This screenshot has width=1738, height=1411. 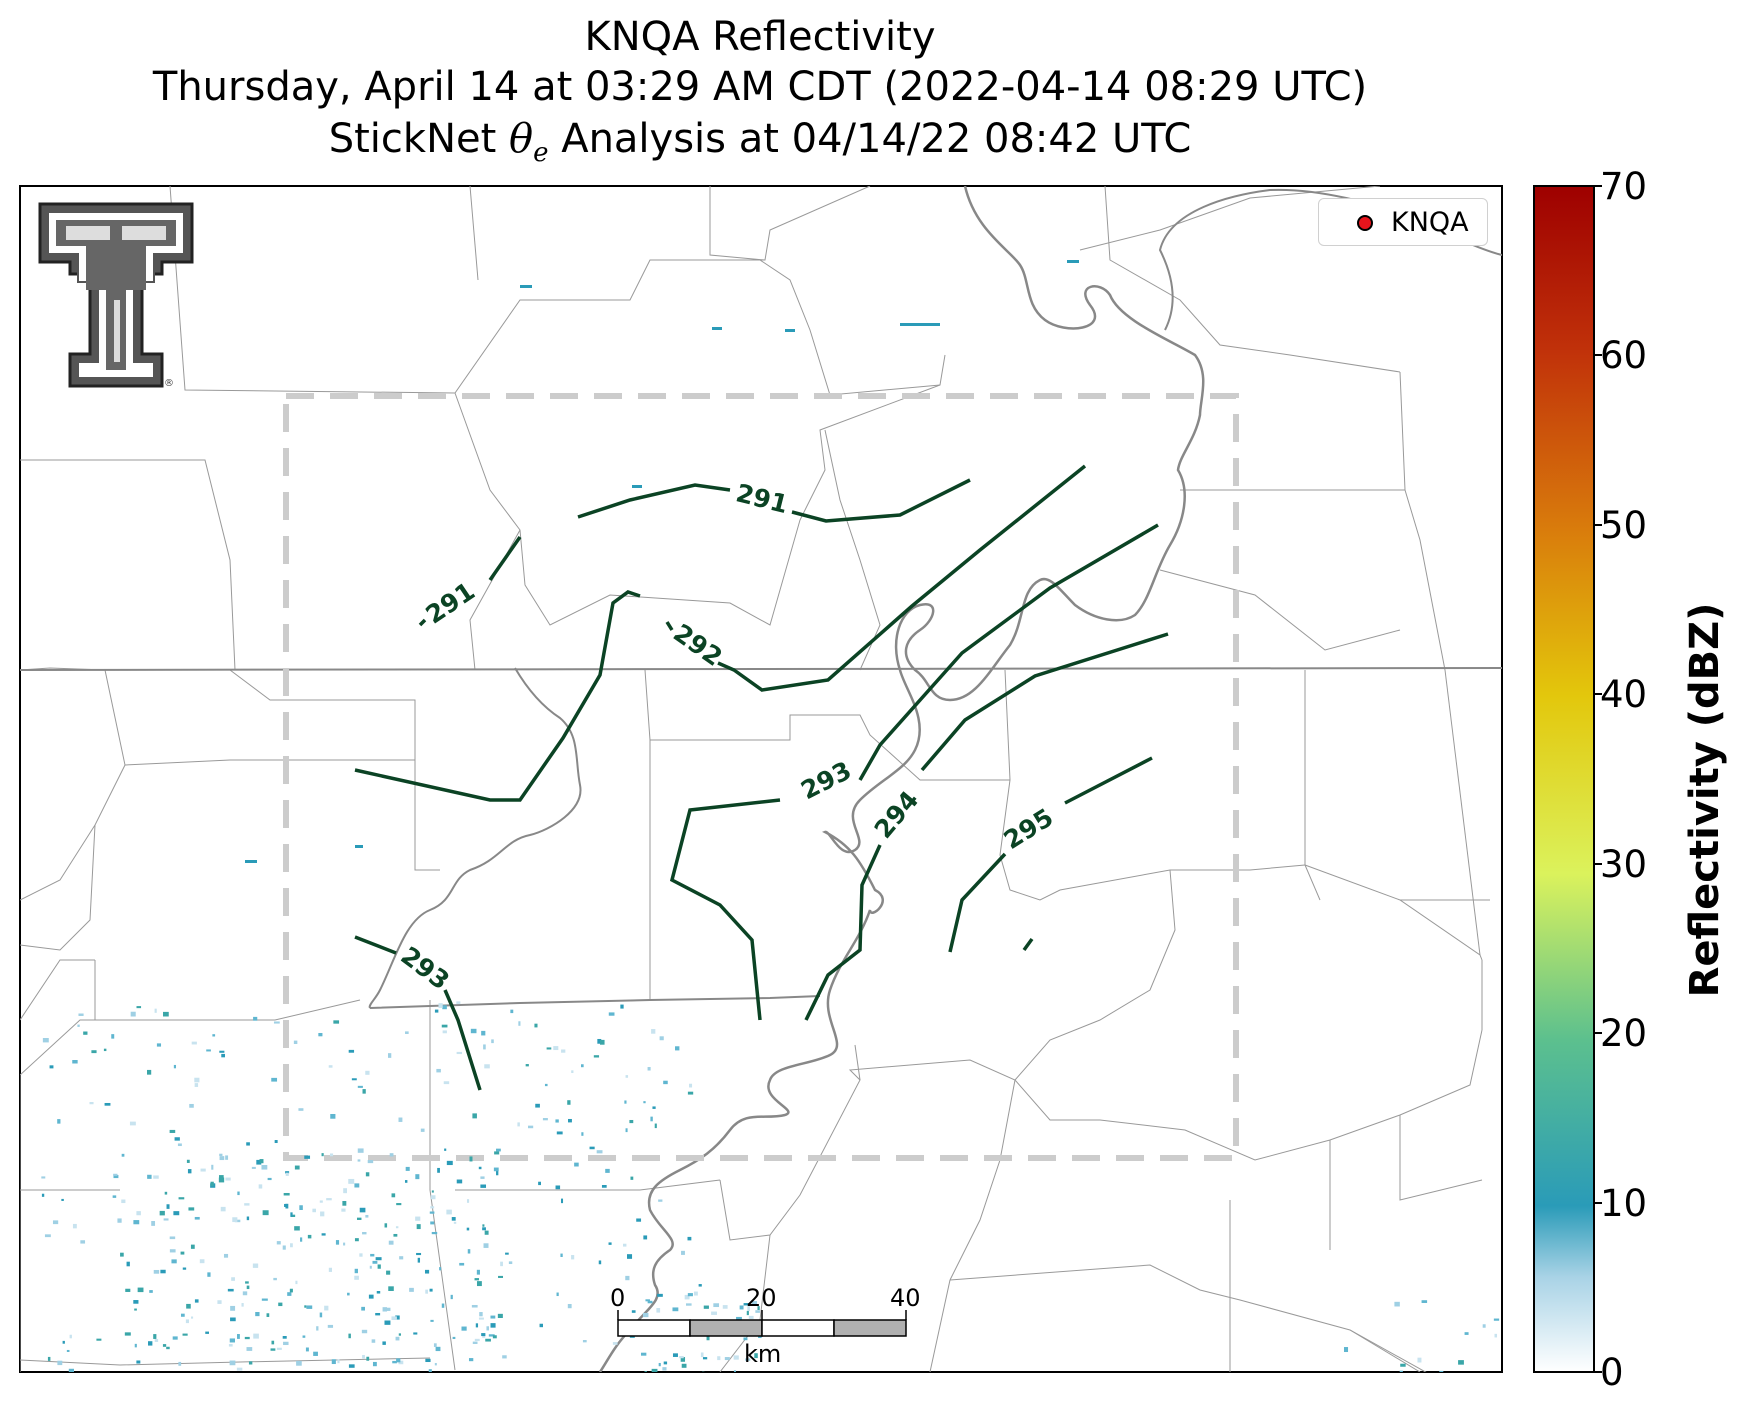 I want to click on colorbar-tick-label: 70, so click(x=1624, y=186).